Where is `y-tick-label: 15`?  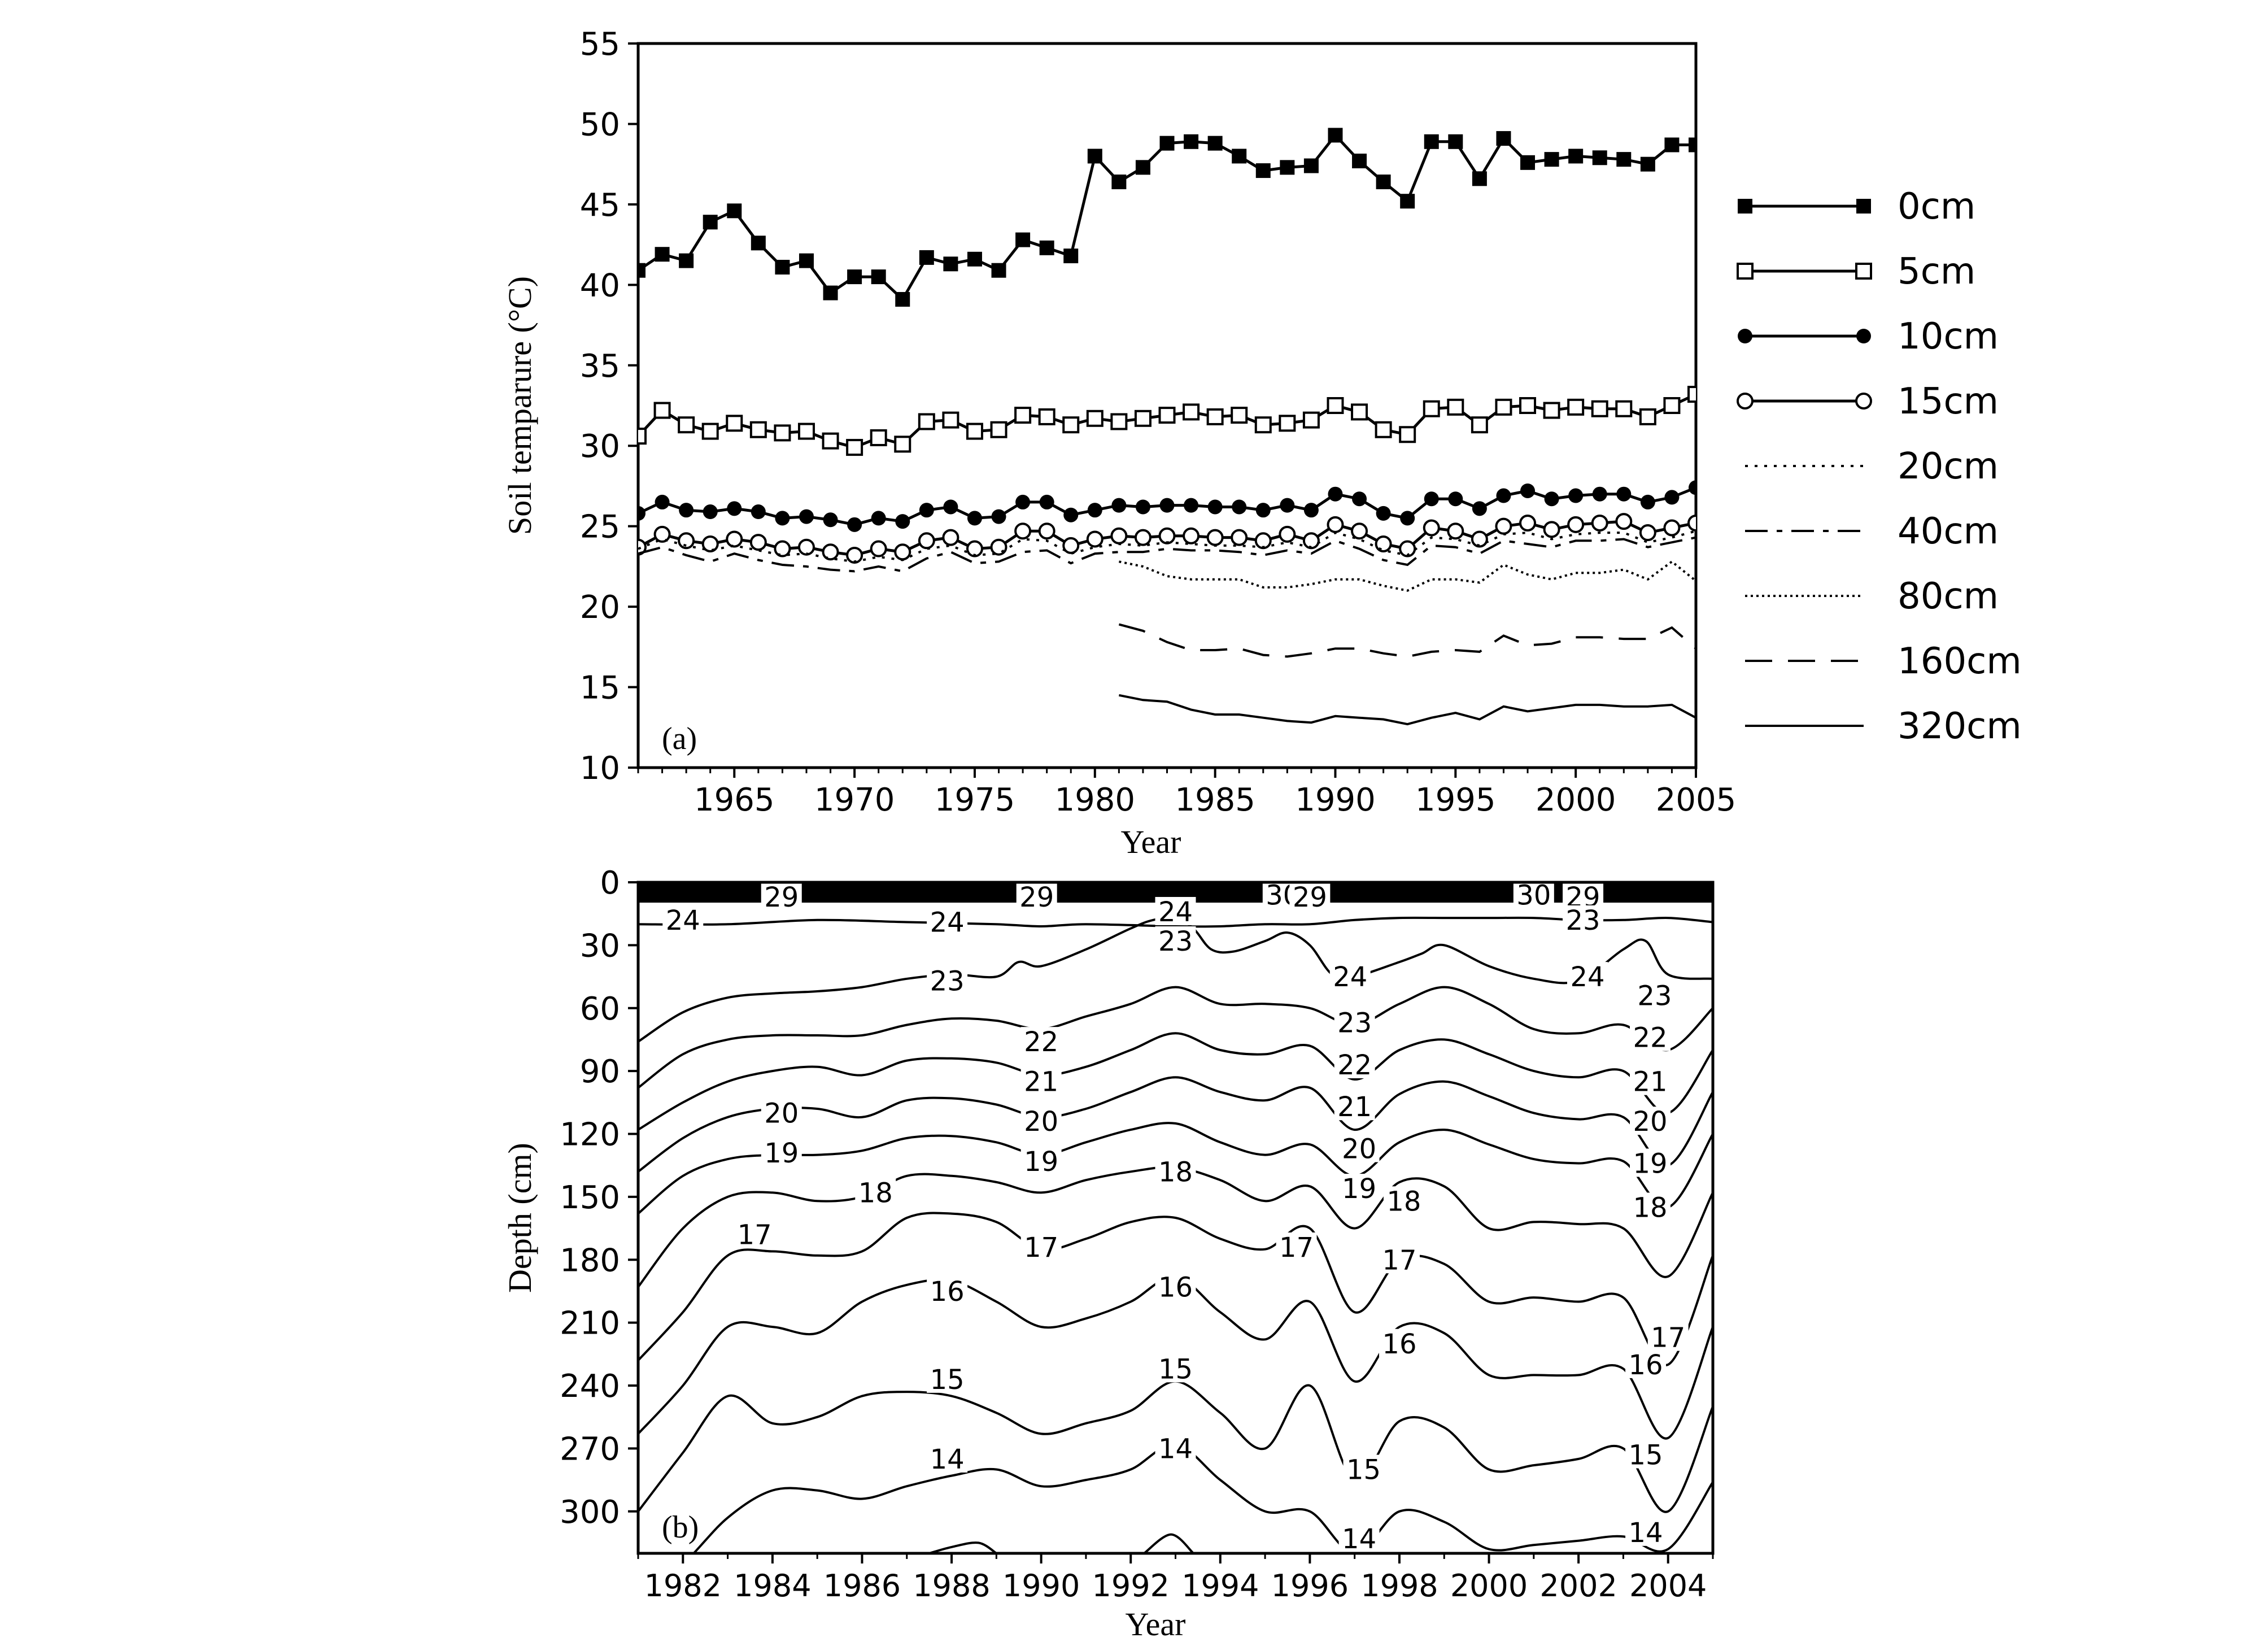 y-tick-label: 15 is located at coordinates (600, 688).